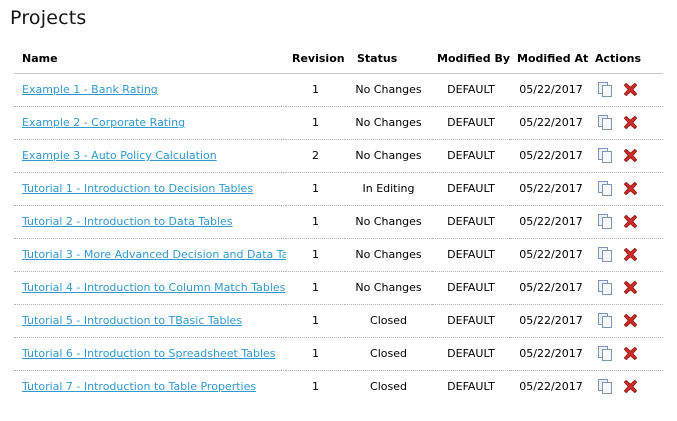  I want to click on project-name-cell: Tutorial 2 - Introduction to Data Tables, so click(150, 222).